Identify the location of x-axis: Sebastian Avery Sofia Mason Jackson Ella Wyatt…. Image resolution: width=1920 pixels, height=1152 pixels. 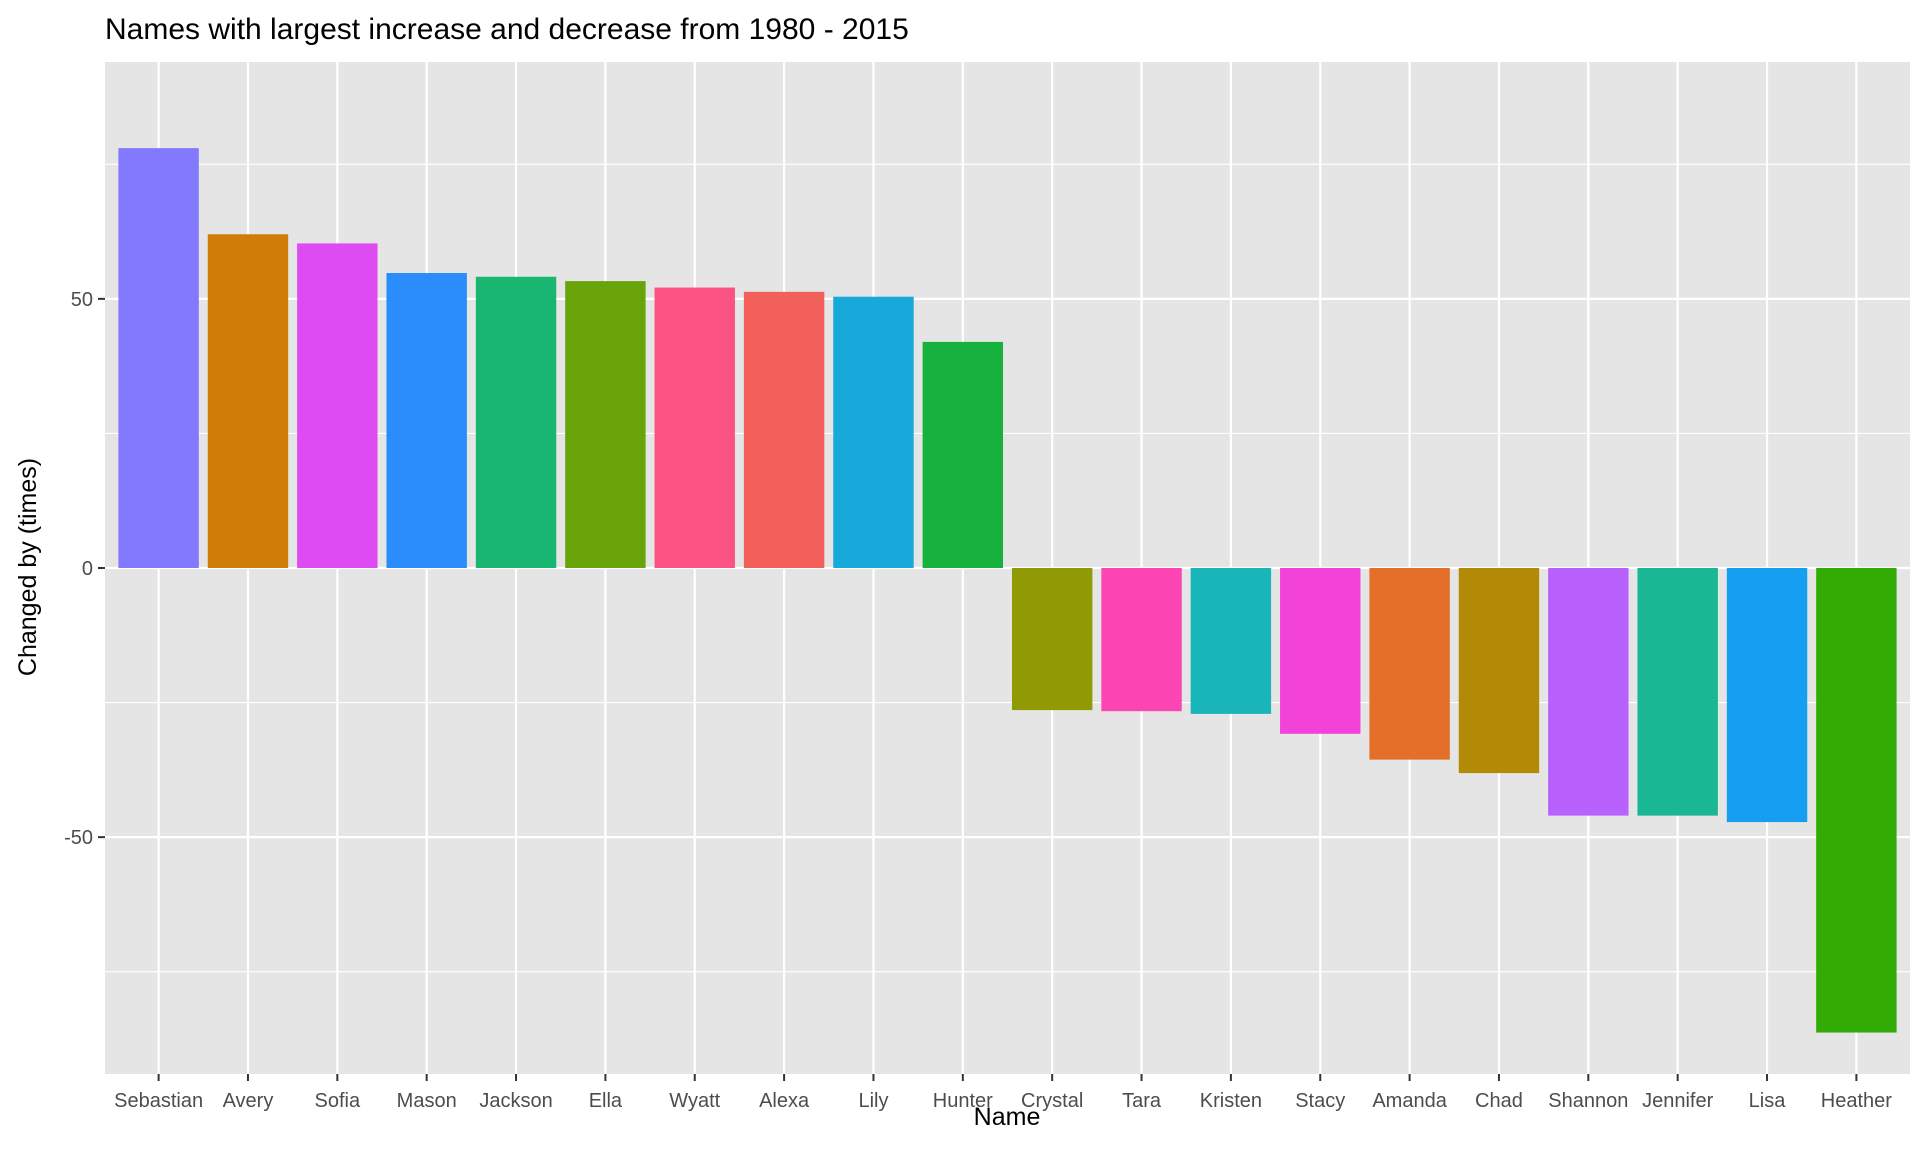
(1003, 1093).